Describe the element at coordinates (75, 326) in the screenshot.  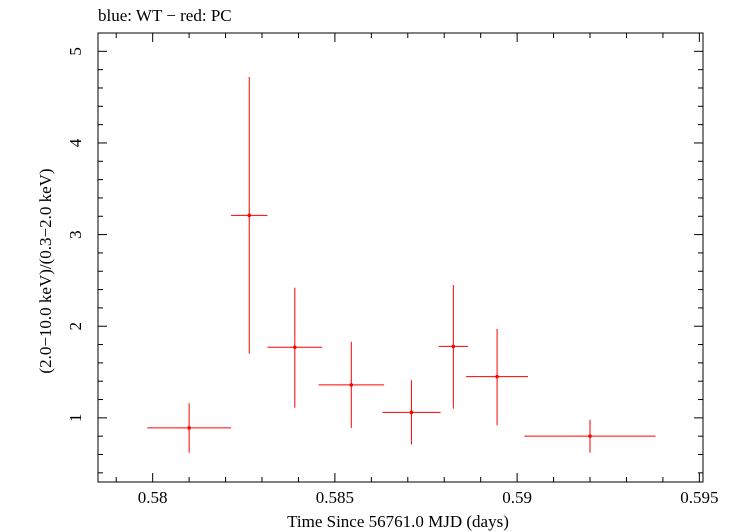
I see `y-tick-label: 2` at that location.